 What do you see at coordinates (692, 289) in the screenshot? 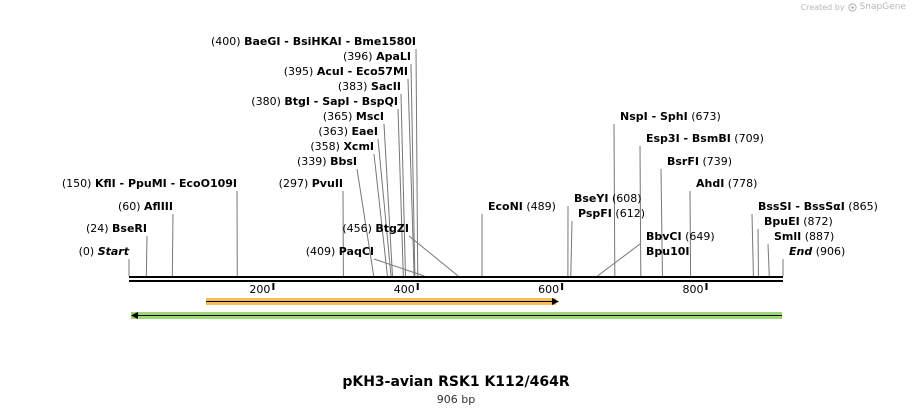
I see `ruler-tick-label: 800` at bounding box center [692, 289].